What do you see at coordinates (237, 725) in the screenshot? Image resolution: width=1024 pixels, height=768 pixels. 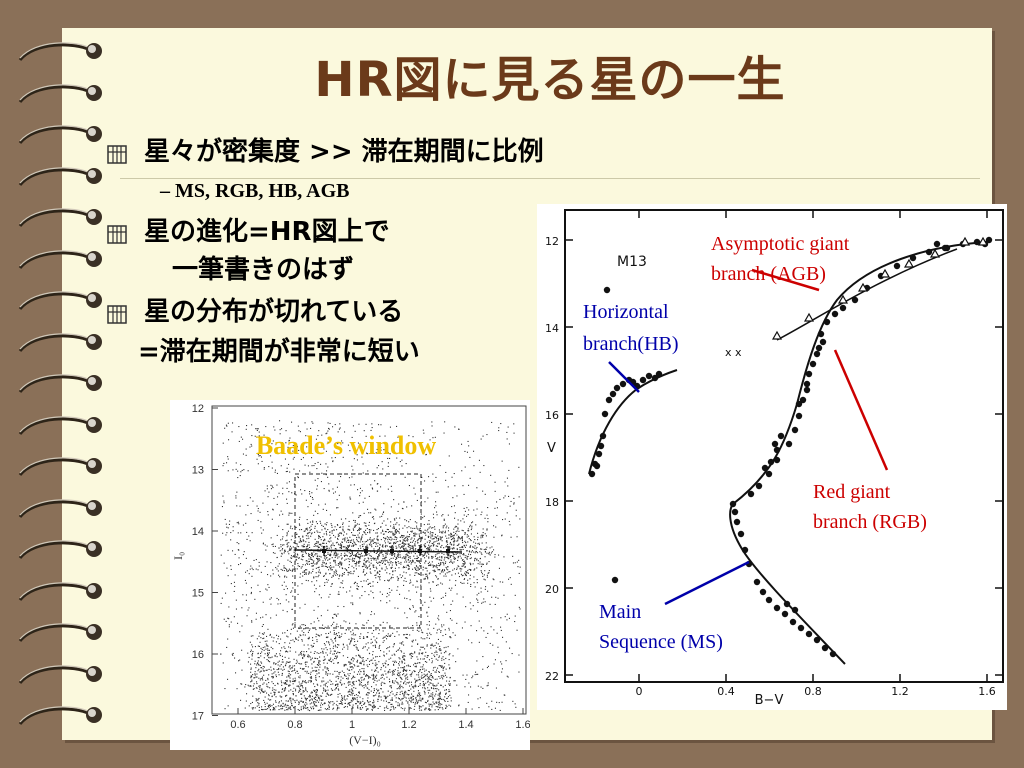 I see `x-tick-label: 0.6` at bounding box center [237, 725].